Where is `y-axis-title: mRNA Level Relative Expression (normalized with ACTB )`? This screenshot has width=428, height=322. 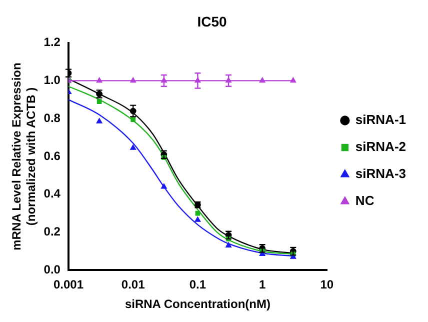 y-axis-title: mRNA Level Relative Expression (normalized with ACTB ) is located at coordinates (24, 156).